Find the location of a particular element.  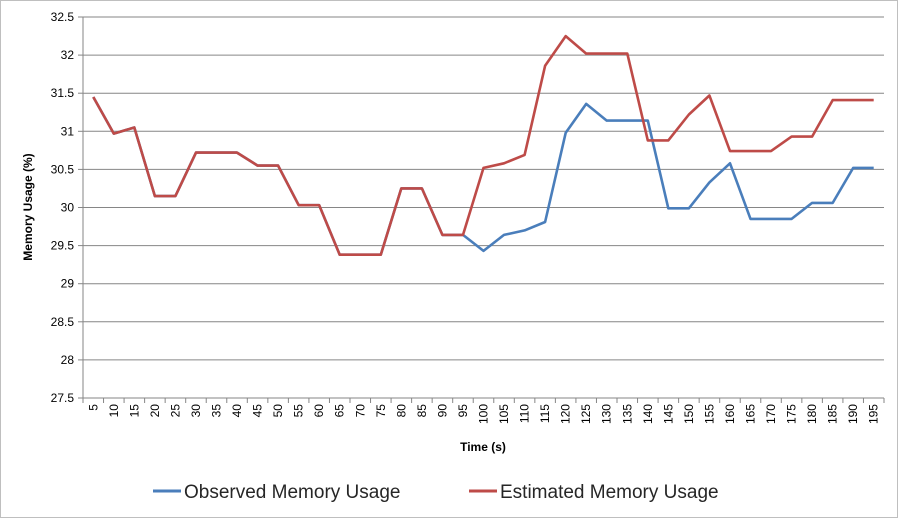

x-tick-label: 130 is located at coordinates (607, 414).